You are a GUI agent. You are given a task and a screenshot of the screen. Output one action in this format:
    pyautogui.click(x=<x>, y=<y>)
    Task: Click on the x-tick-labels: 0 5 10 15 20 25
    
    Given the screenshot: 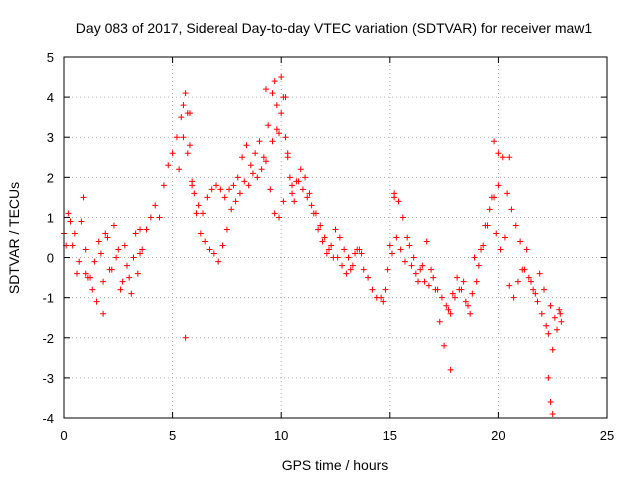 What is the action you would take?
    pyautogui.click(x=337, y=435)
    